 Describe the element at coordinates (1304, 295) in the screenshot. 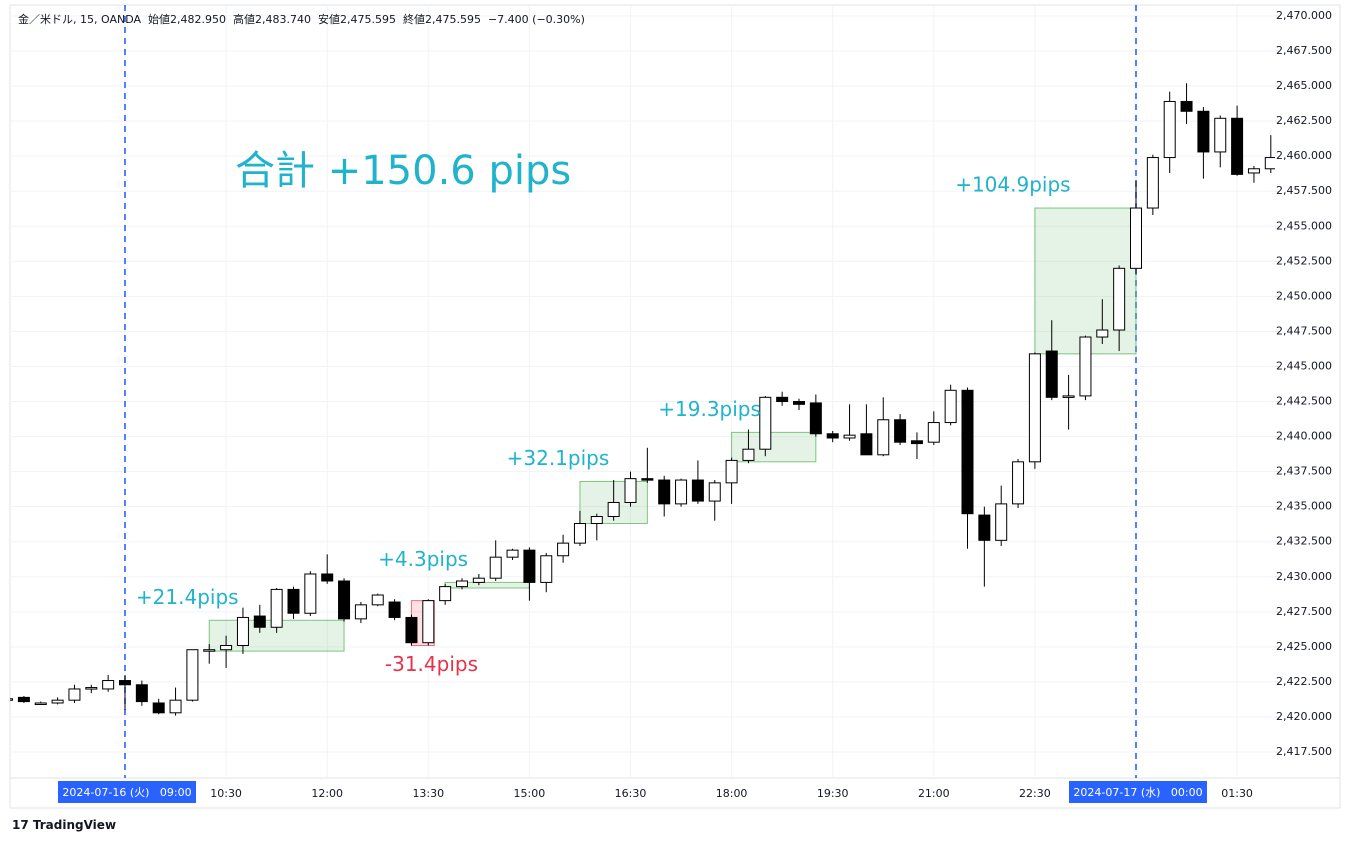

I see `y-tick-label: 2,450.000` at that location.